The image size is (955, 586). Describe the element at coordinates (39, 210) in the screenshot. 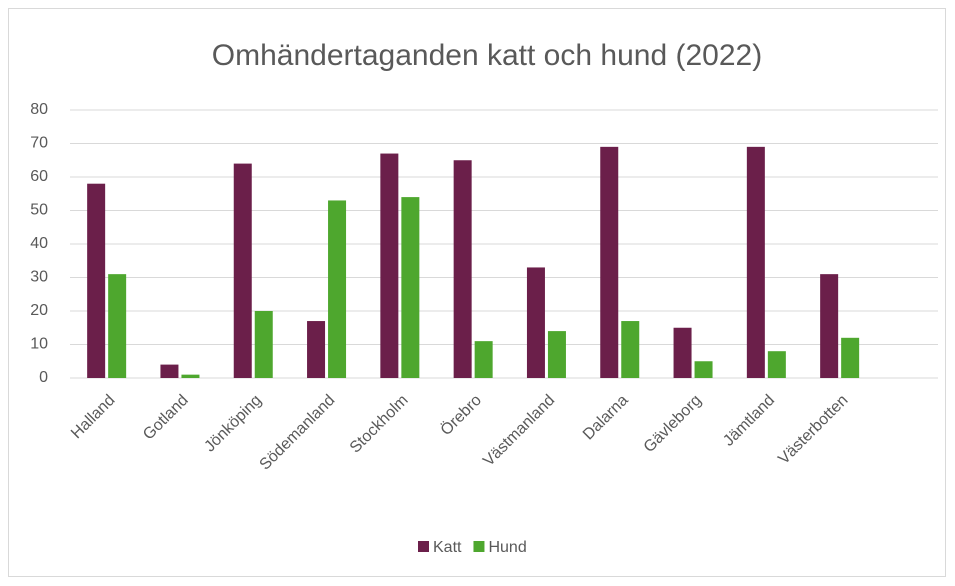

I see `y-tick-label: 50` at that location.